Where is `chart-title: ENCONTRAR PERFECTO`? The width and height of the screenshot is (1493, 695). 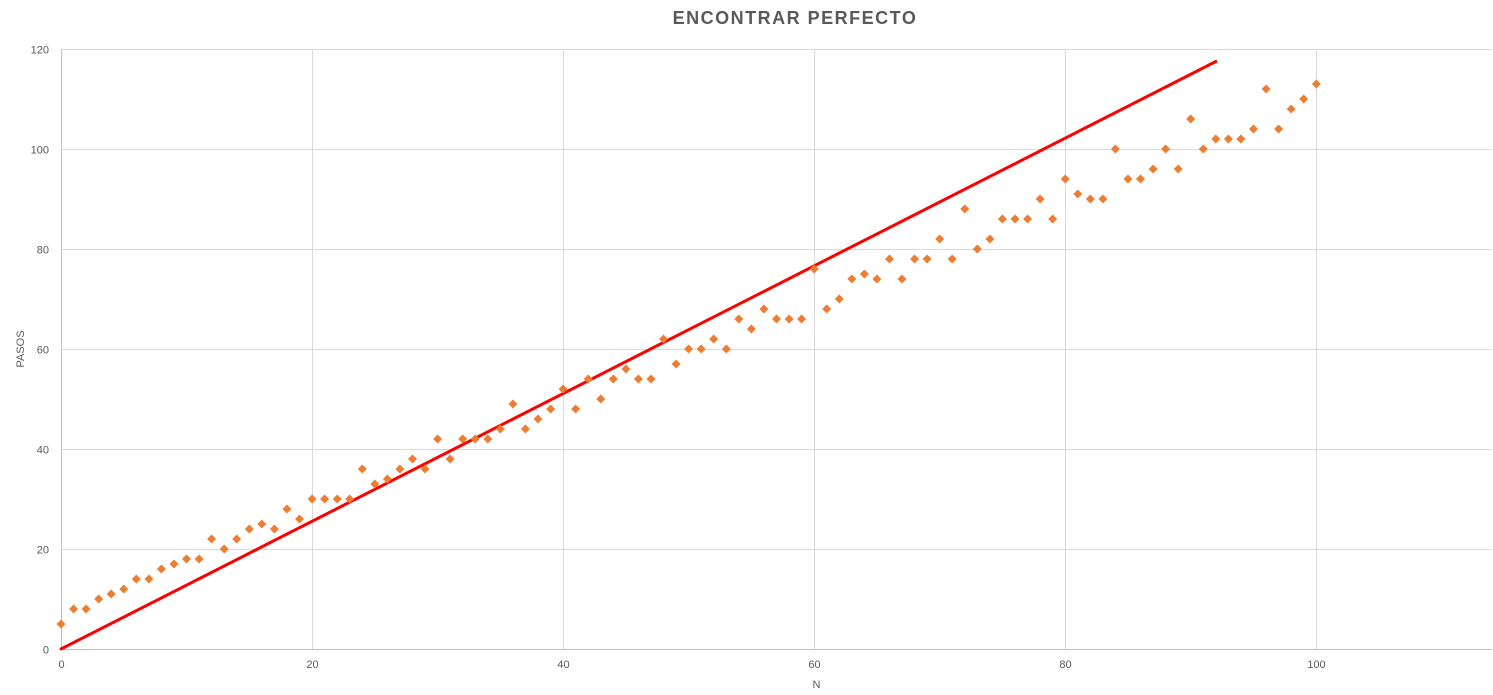 chart-title: ENCONTRAR PERFECTO is located at coordinates (795, 18).